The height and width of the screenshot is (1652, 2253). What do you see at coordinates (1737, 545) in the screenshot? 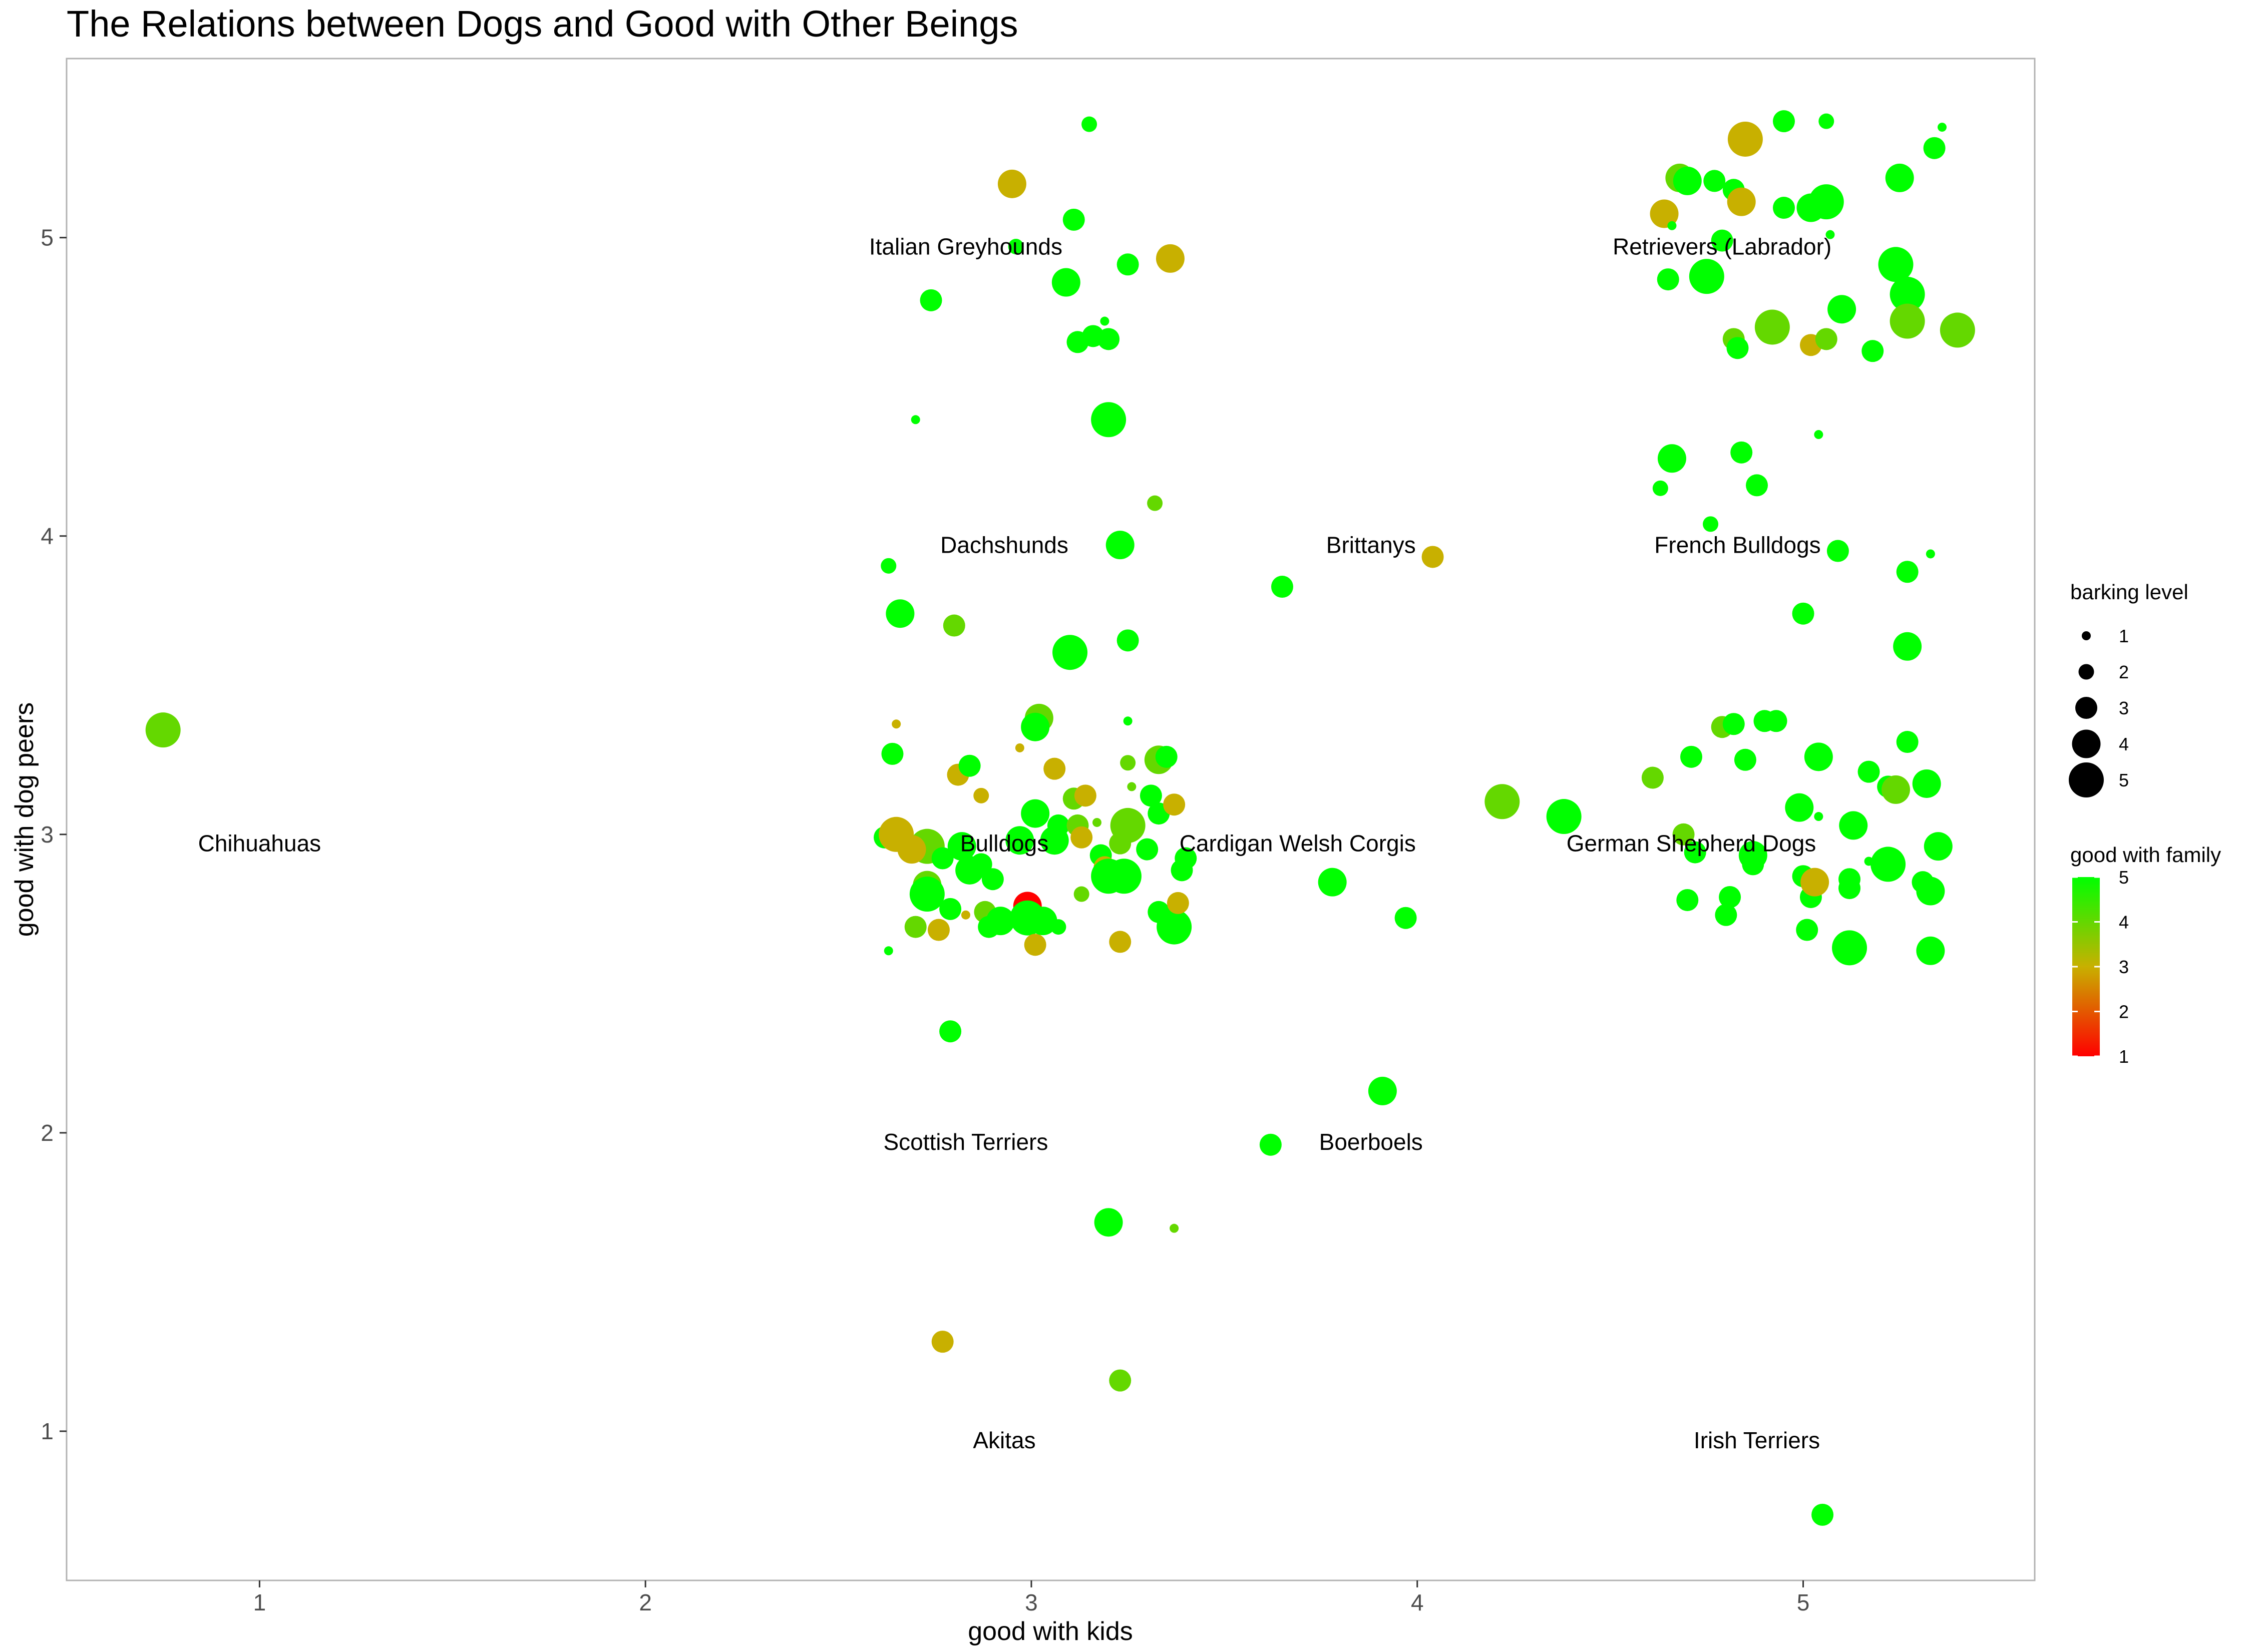
I see `breed-label: French Bulldogs` at bounding box center [1737, 545].